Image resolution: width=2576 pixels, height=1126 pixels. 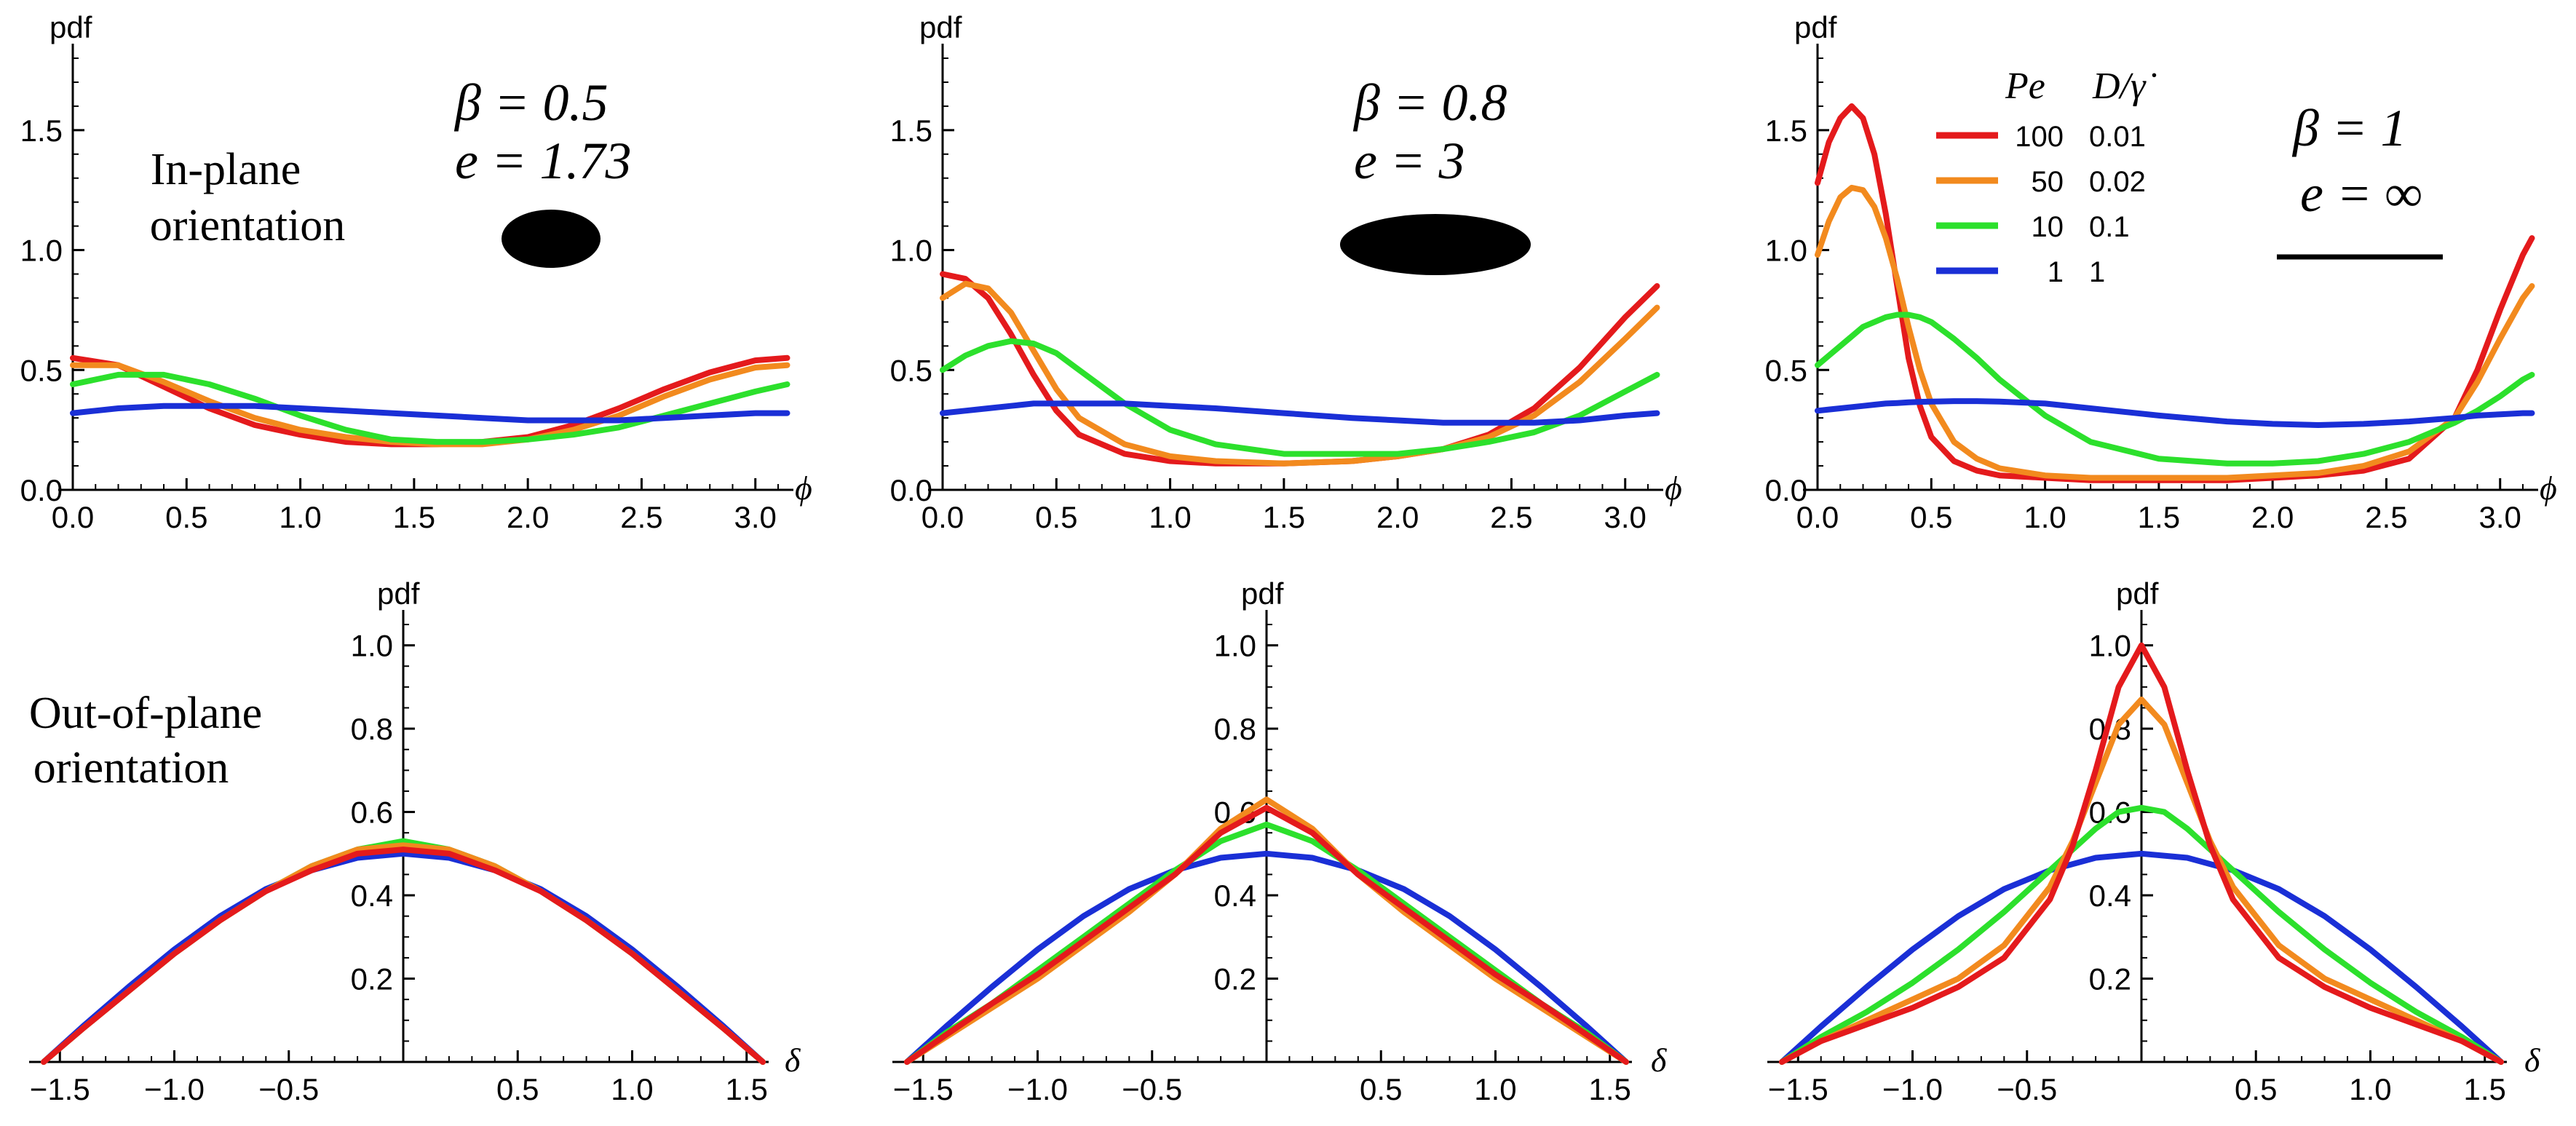 What do you see at coordinates (372, 813) in the screenshot?
I see `y-tick-label: 0.6` at bounding box center [372, 813].